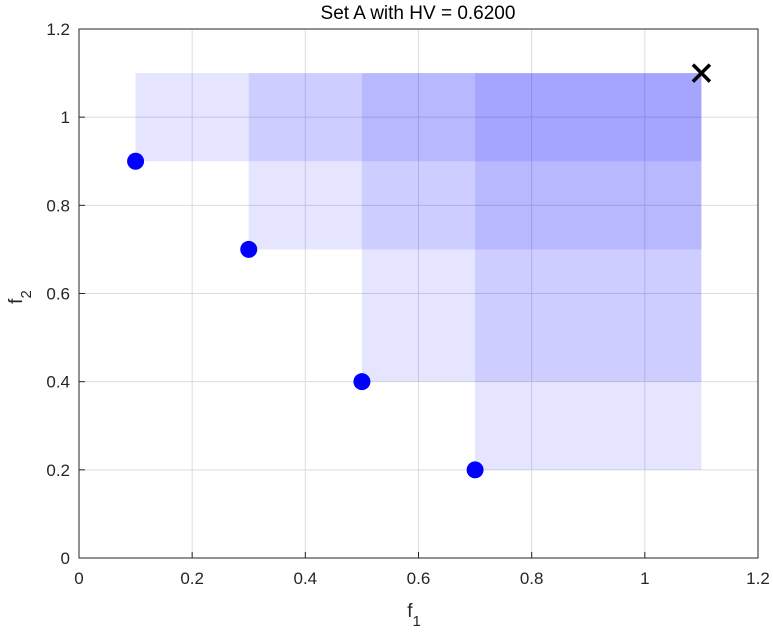 The height and width of the screenshot is (637, 773). I want to click on y-tick-label: 0.8, so click(58, 205).